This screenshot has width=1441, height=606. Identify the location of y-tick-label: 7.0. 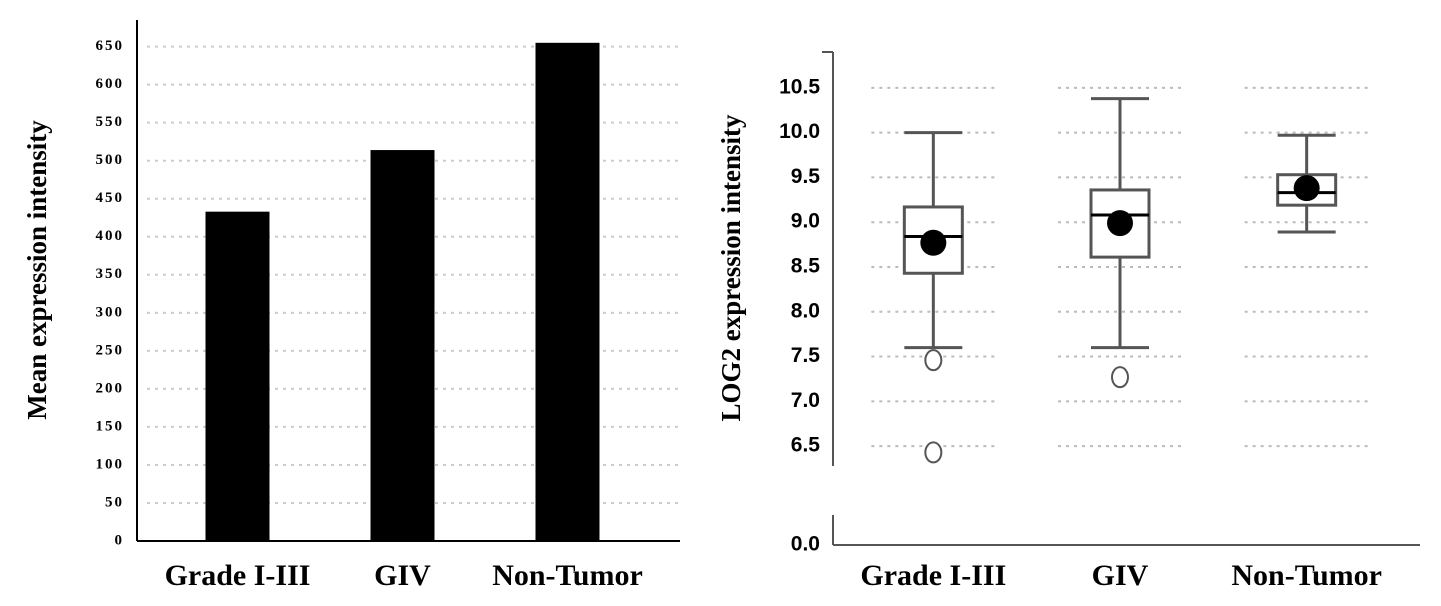
(805, 400).